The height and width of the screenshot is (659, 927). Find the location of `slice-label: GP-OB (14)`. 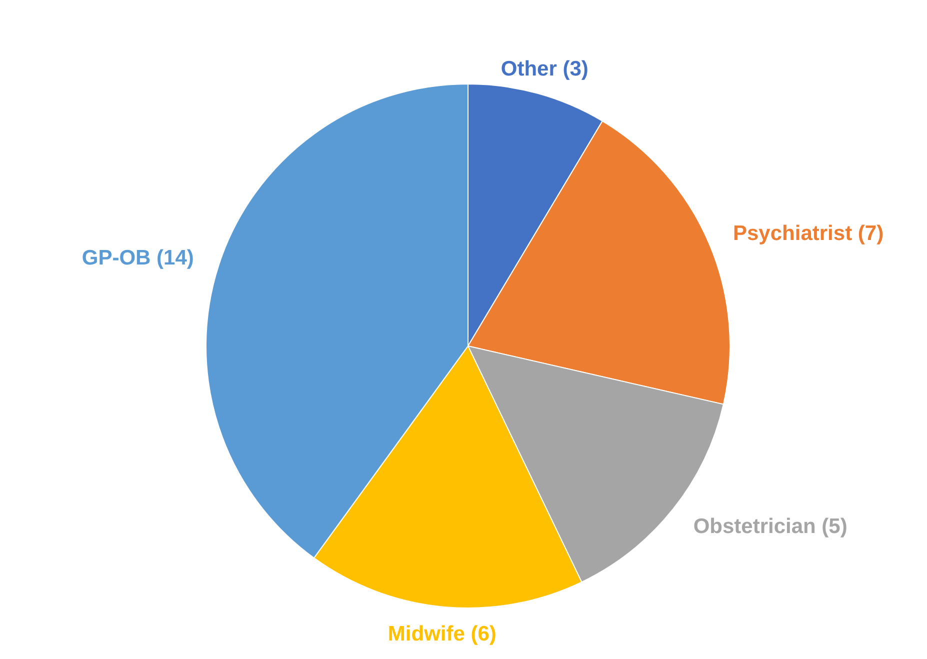

slice-label: GP-OB (14) is located at coordinates (138, 258).